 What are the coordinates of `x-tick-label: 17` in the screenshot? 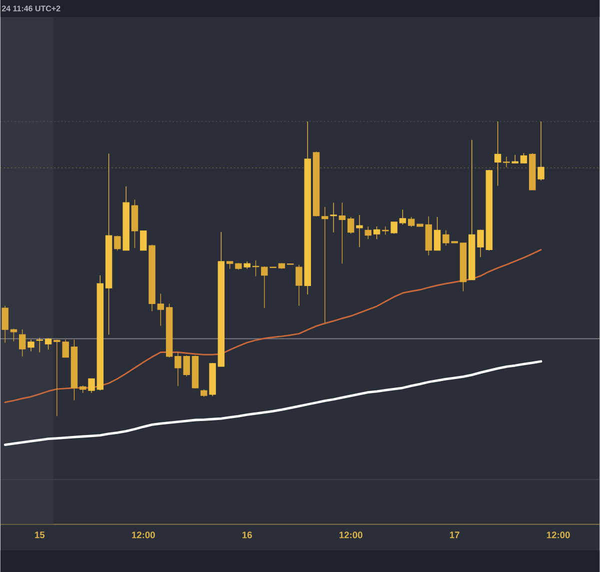 It's located at (455, 535).